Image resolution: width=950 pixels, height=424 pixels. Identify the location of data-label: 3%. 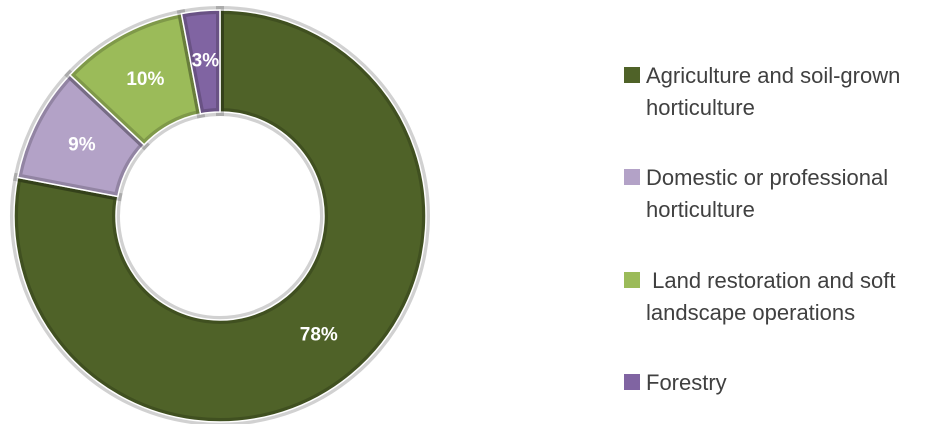
(206, 61).